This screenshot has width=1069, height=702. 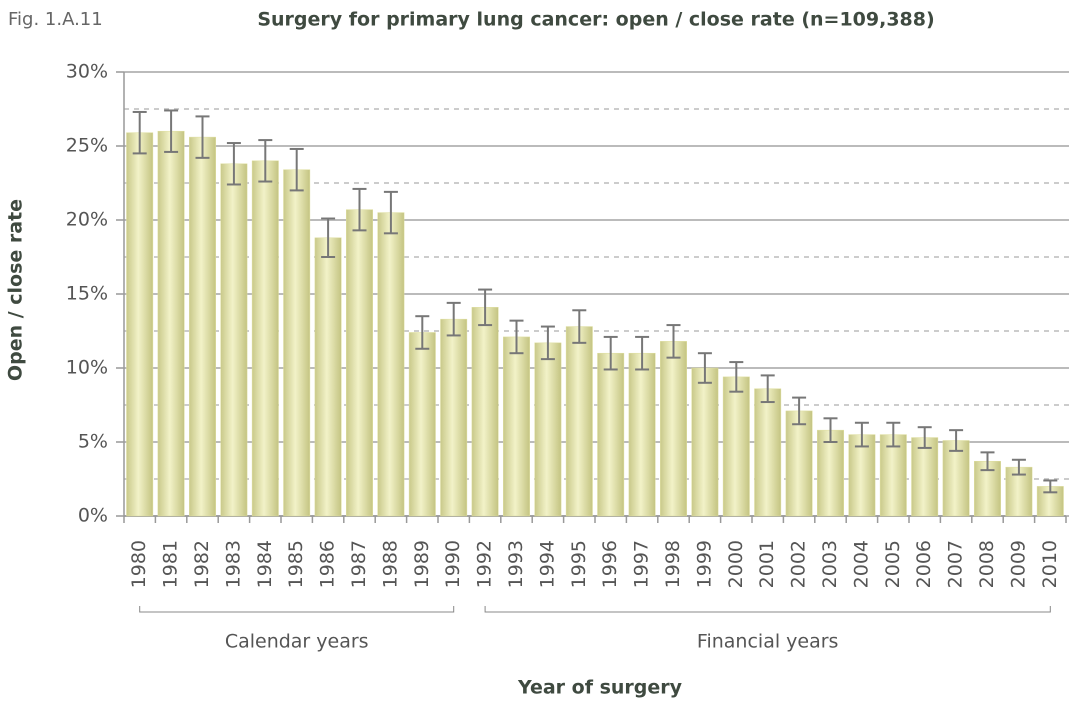 I want to click on x-tick-label: 1989, so click(x=422, y=564).